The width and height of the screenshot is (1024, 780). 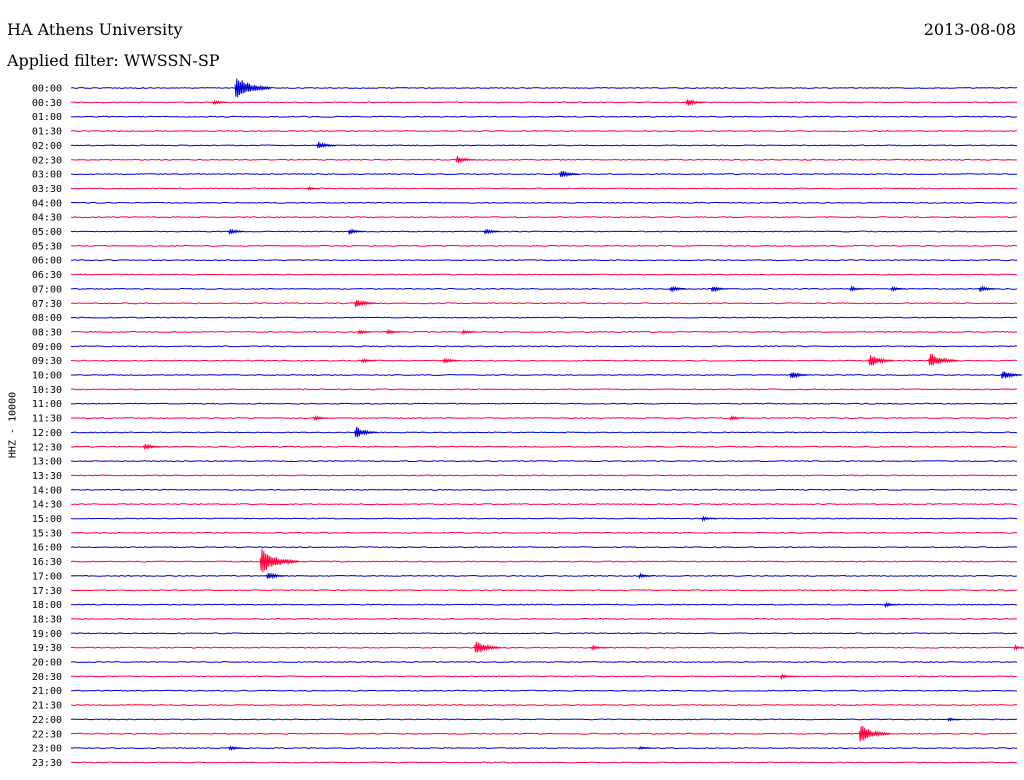 What do you see at coordinates (47, 146) in the screenshot?
I see `row-label-0200: 02:00` at bounding box center [47, 146].